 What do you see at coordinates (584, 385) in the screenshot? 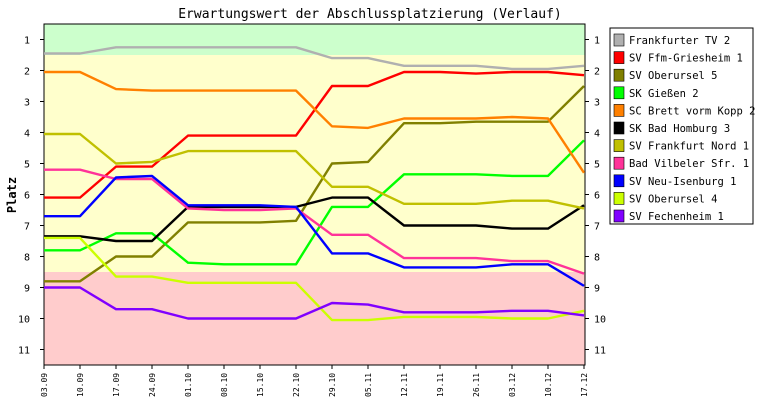
I see `x-tick-label: 17.12` at bounding box center [584, 385].